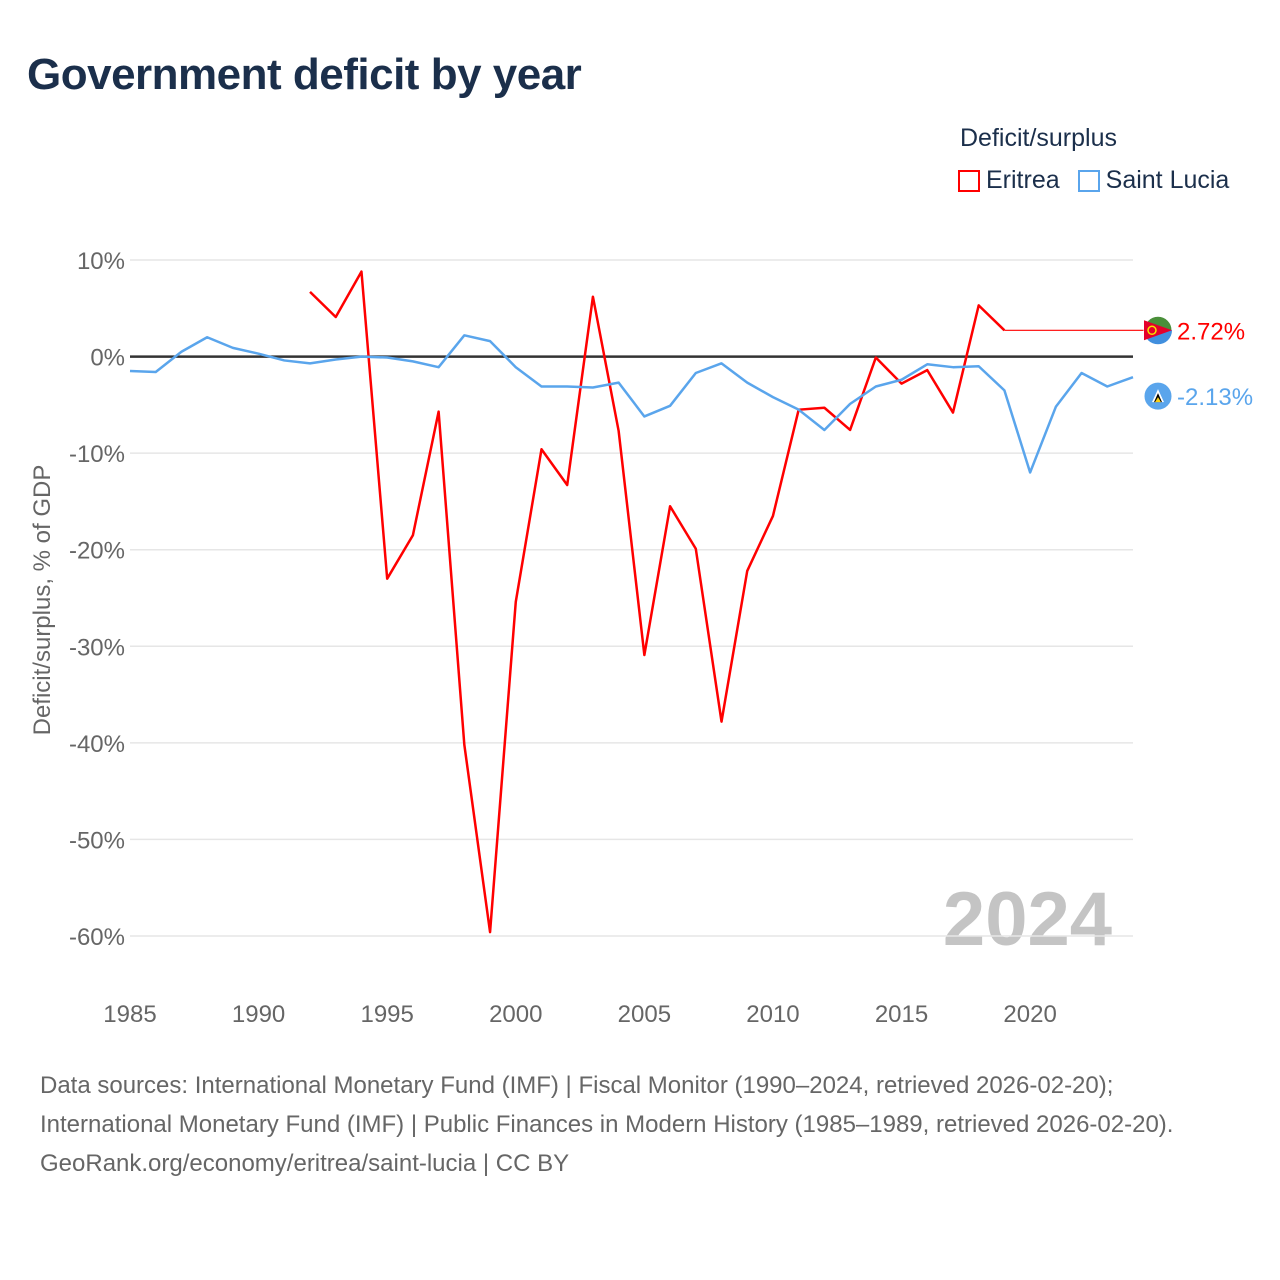 The image size is (1280, 1280). I want to click on y-axis-label: Deficit/surplus, % of GDP, so click(42, 600).